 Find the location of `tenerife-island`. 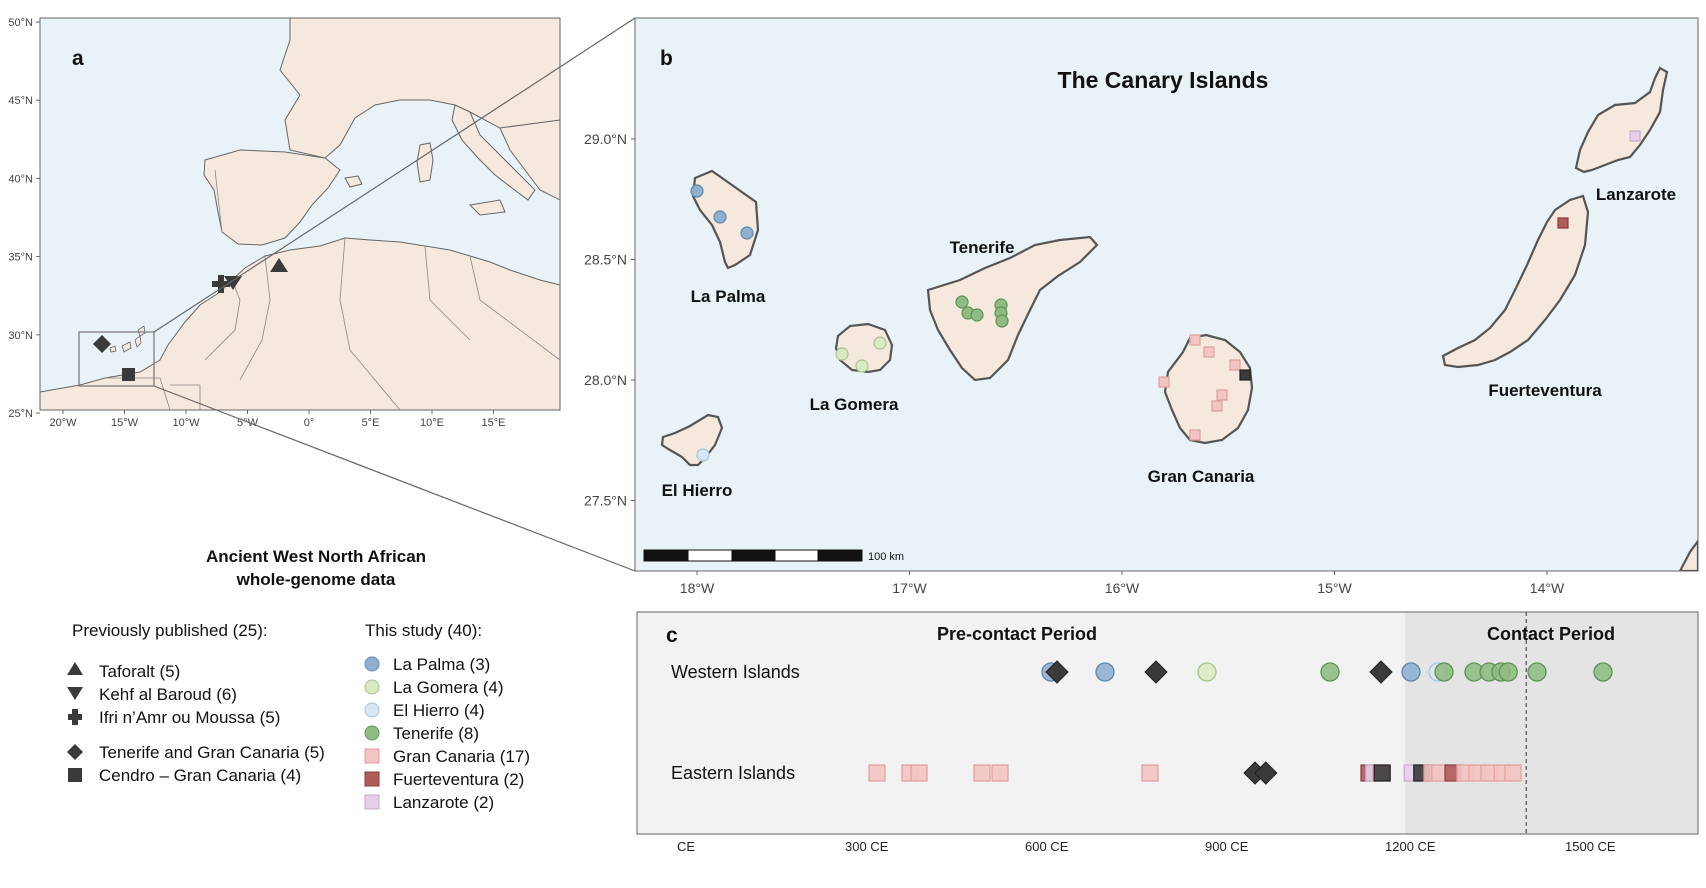

tenerife-island is located at coordinates (1012, 308).